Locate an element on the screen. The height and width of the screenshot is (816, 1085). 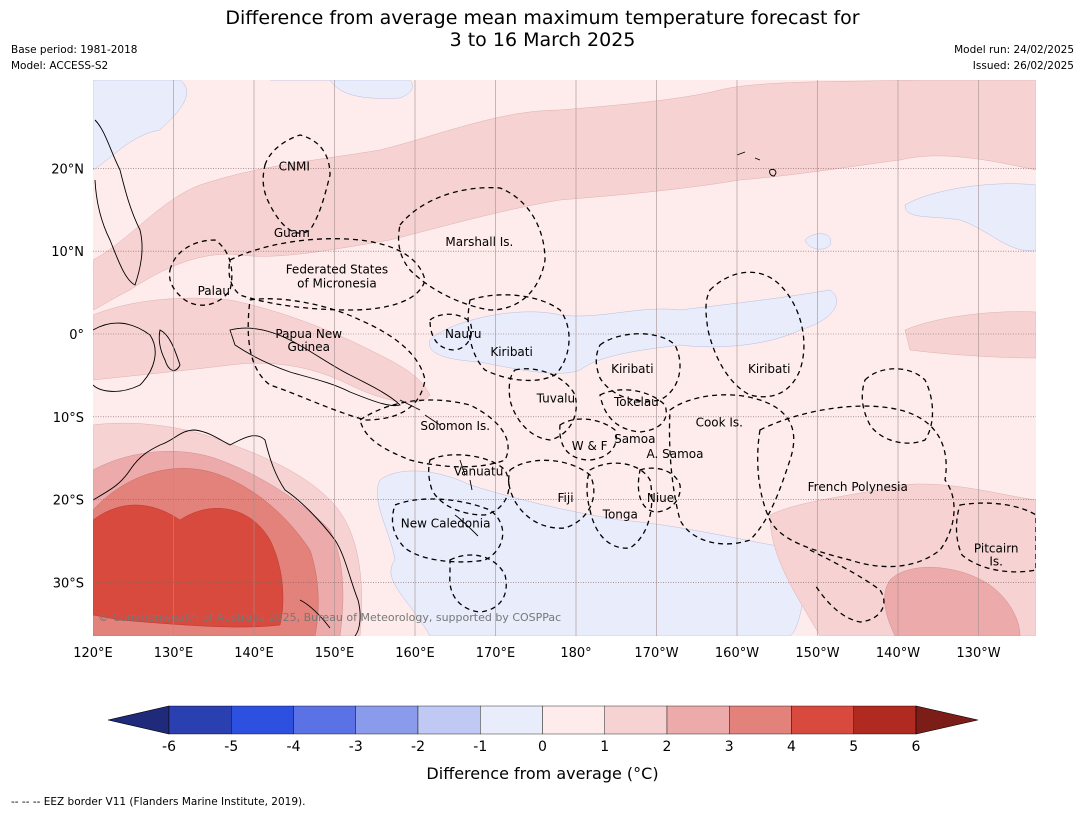
warm-anomaly-south-east-core is located at coordinates (952, 601).